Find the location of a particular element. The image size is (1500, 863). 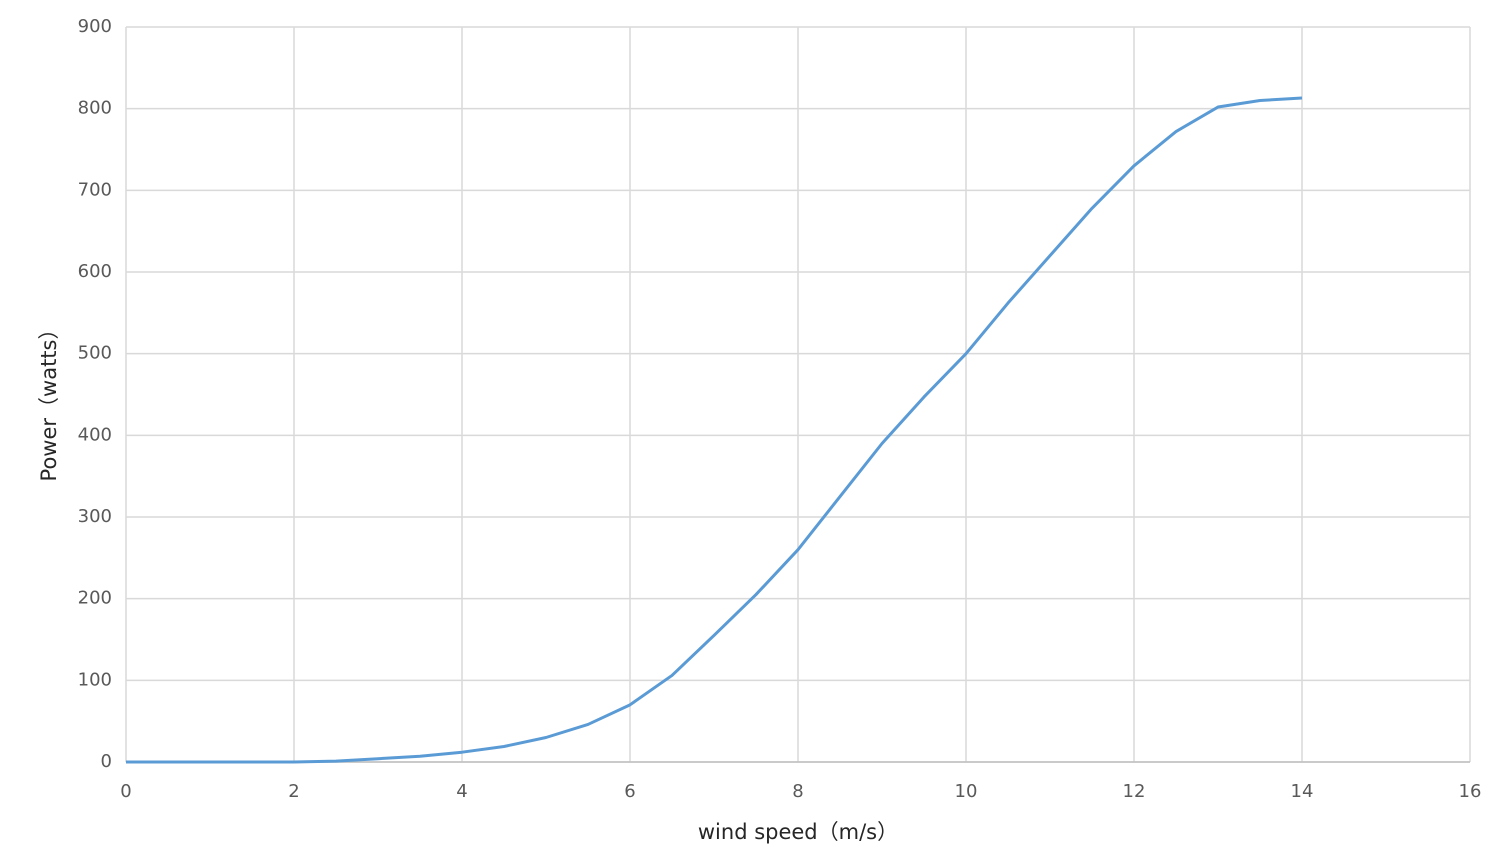

y-tick-label: 0 is located at coordinates (106, 761).